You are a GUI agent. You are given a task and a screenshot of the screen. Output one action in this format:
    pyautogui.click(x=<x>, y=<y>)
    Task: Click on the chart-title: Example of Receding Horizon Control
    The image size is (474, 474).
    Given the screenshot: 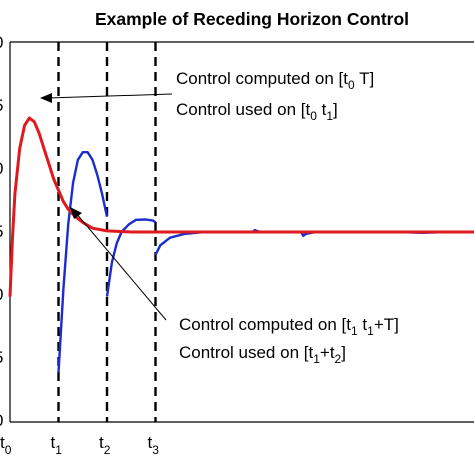 What is the action you would take?
    pyautogui.click(x=252, y=19)
    